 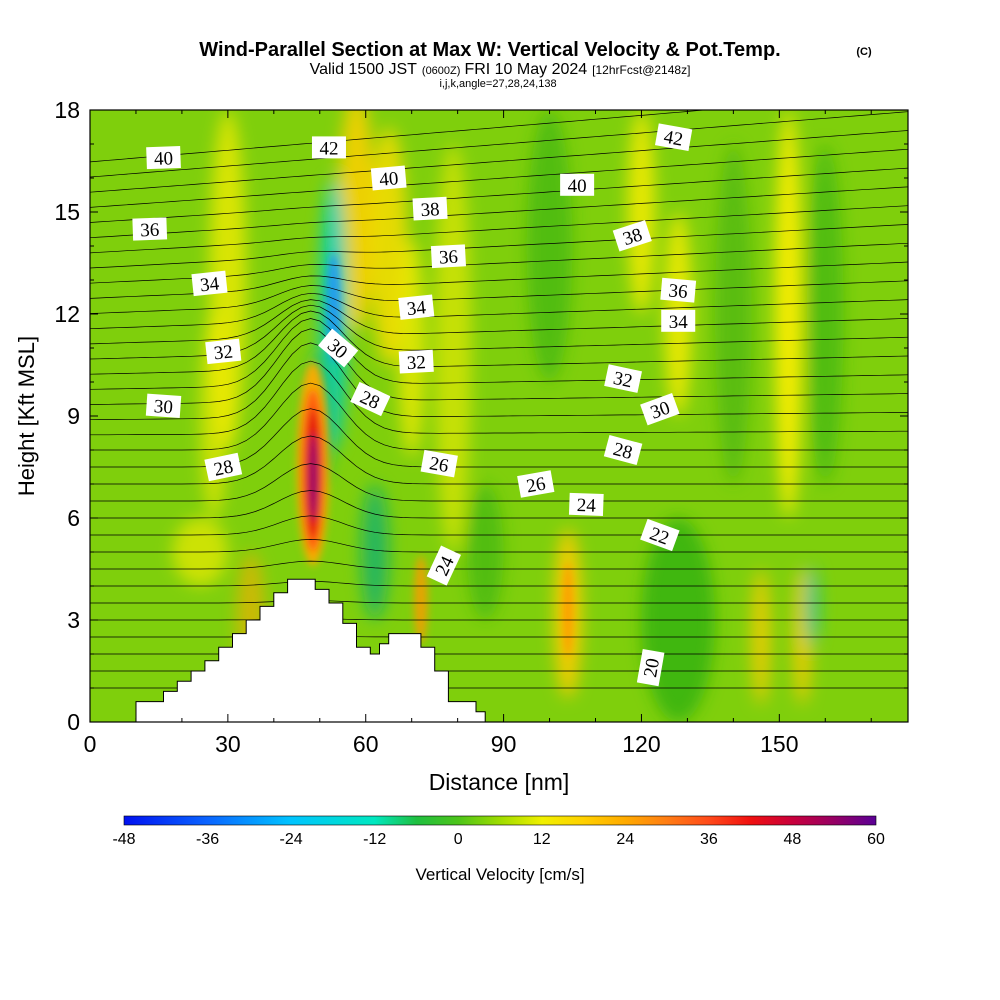 I want to click on contour-label: 22, so click(x=660, y=535).